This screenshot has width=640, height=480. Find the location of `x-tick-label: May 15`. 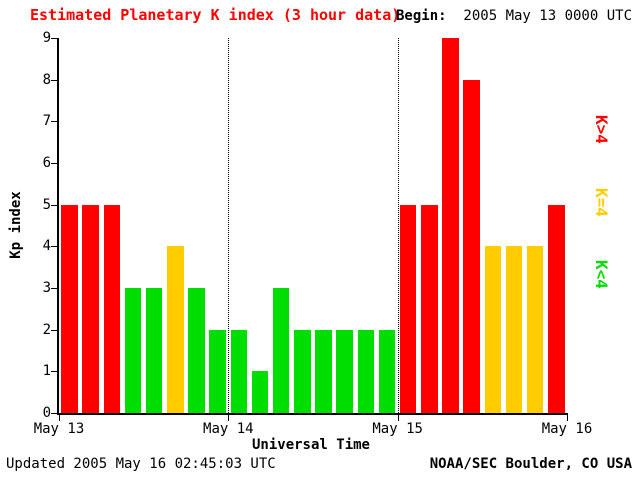

x-tick-label: May 15 is located at coordinates (397, 429).